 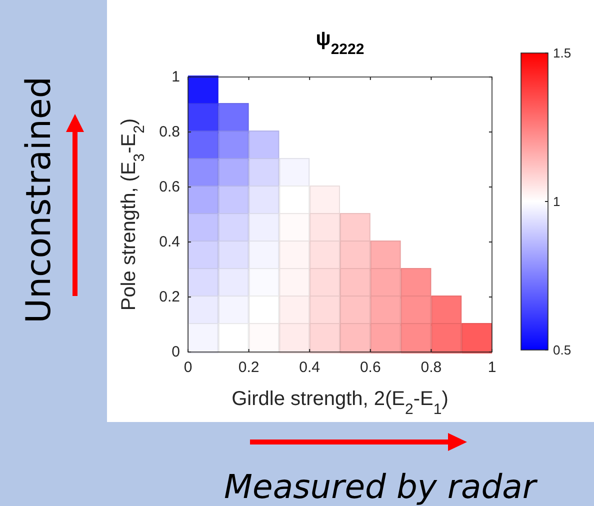 What do you see at coordinates (169, 242) in the screenshot?
I see `y-tick-label: 0.4` at bounding box center [169, 242].